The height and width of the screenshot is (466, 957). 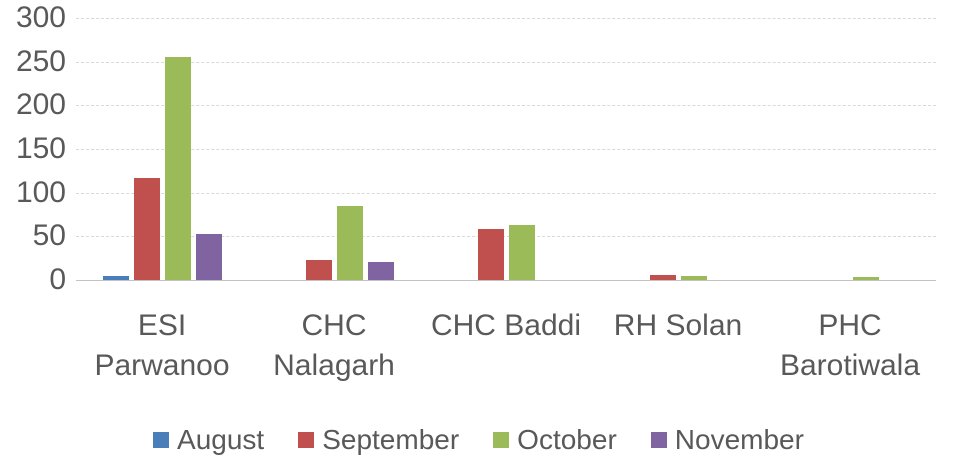 I want to click on x-axis-label-esi-parwanoo: ESI Parwanoo, so click(x=162, y=346).